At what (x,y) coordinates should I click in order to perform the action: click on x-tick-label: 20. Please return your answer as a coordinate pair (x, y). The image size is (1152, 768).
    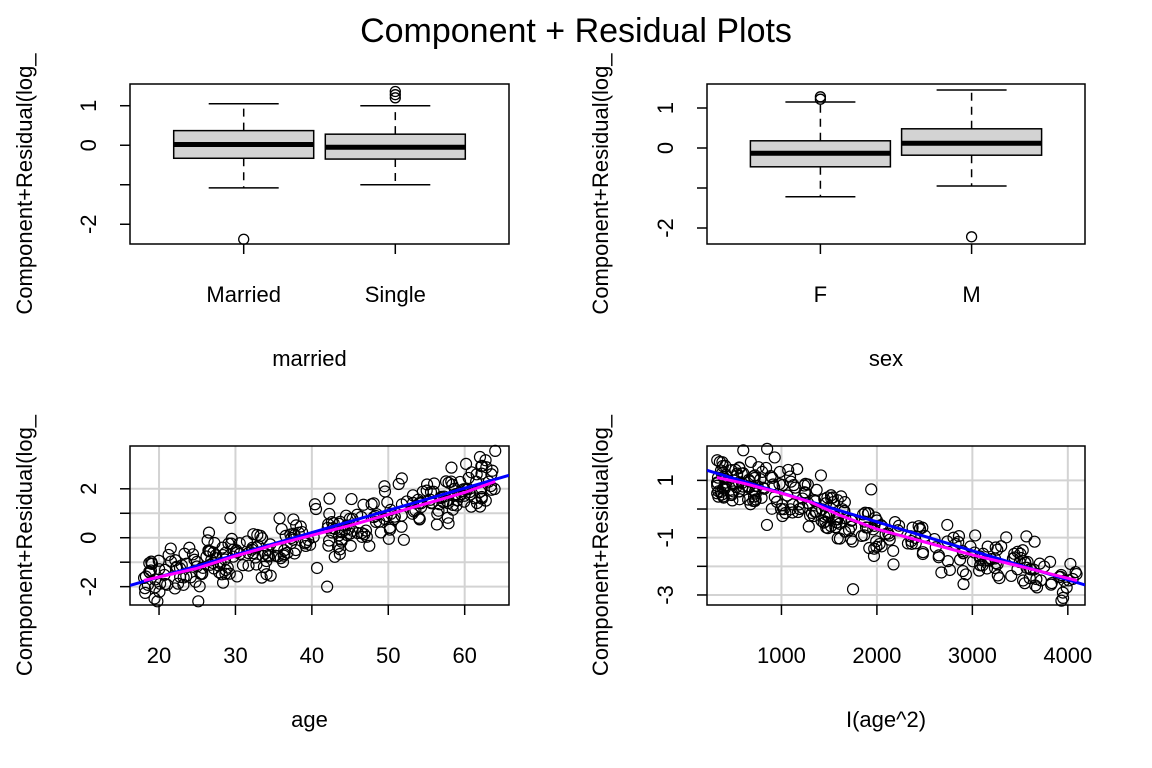
    Looking at the image, I should click on (159, 655).